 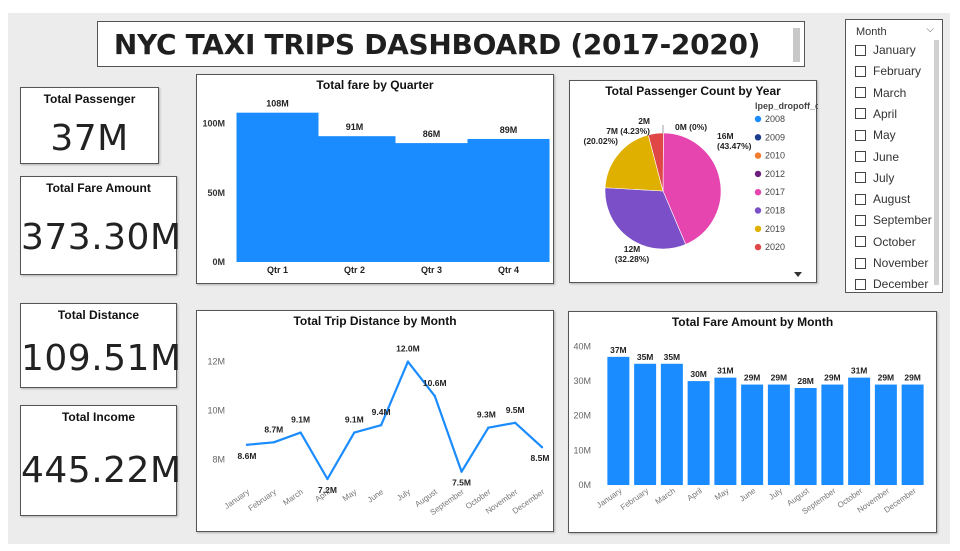 What do you see at coordinates (894, 50) in the screenshot?
I see `slicer-item-label: January` at bounding box center [894, 50].